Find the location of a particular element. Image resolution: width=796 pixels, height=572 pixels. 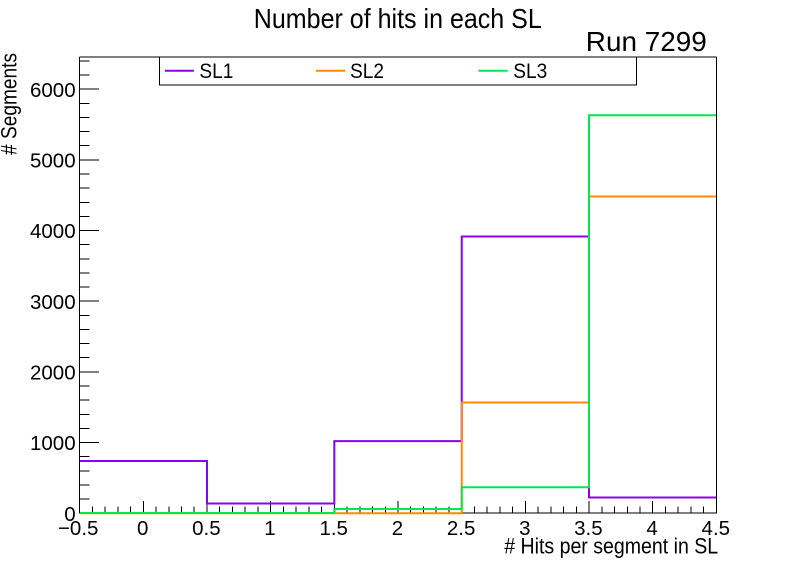

svg-text: −0.5 is located at coordinates (78, 528).